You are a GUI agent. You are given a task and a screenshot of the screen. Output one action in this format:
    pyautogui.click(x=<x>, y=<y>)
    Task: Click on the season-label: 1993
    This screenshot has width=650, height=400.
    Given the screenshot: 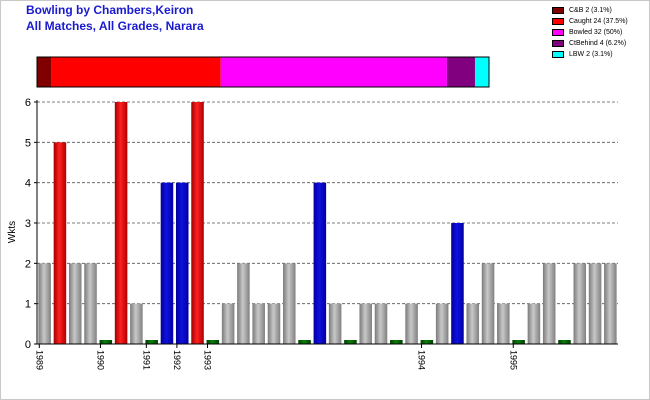 What is the action you would take?
    pyautogui.click(x=207, y=360)
    